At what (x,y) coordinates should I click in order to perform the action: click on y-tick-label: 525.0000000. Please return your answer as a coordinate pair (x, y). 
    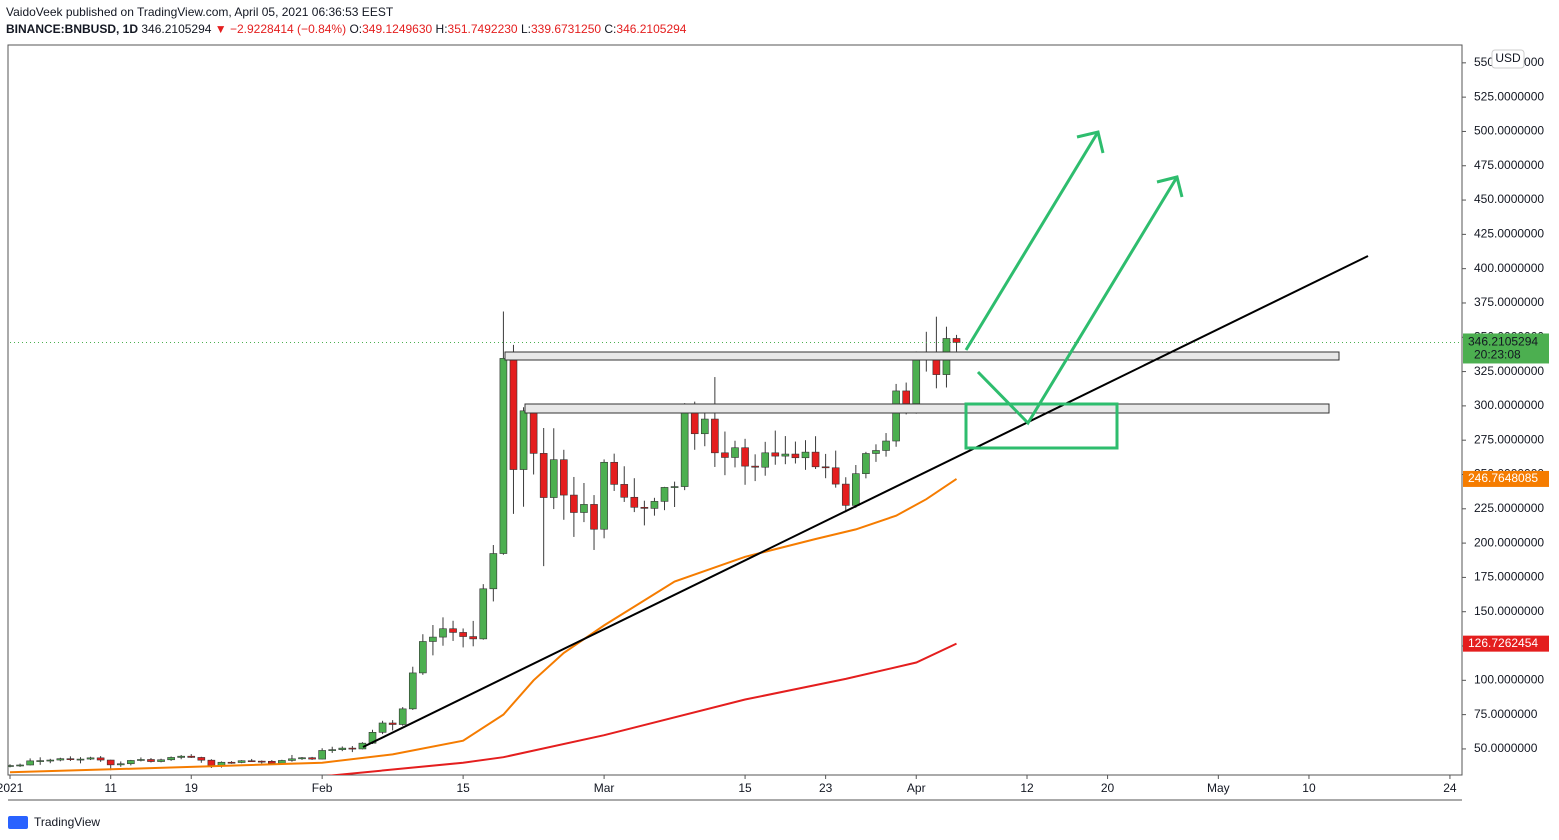
    Looking at the image, I should click on (1509, 96).